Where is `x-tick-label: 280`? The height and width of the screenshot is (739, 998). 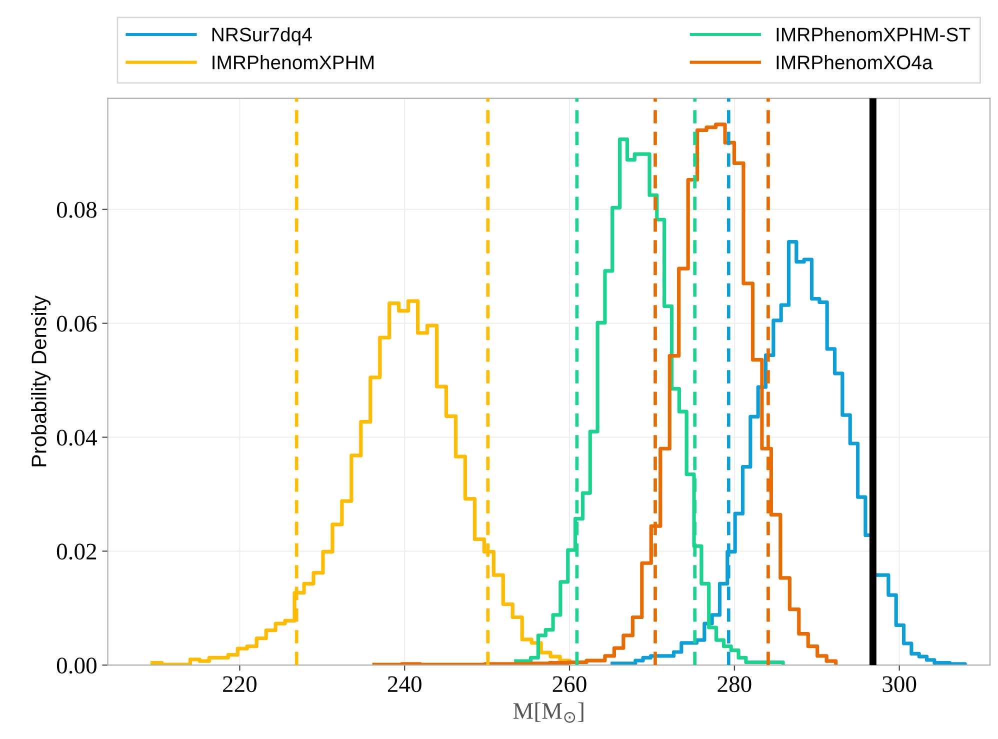
x-tick-label: 280 is located at coordinates (735, 684).